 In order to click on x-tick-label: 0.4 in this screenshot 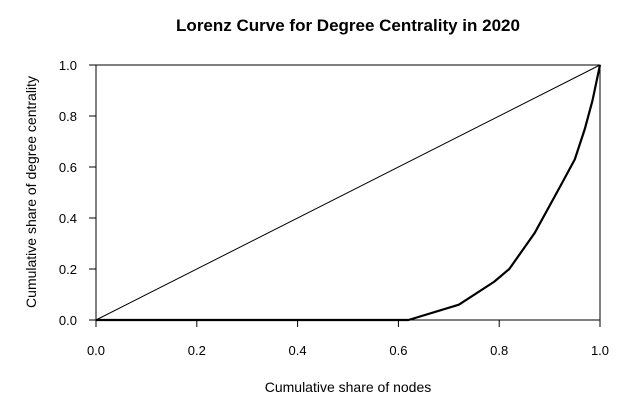, I will do `click(298, 350)`.